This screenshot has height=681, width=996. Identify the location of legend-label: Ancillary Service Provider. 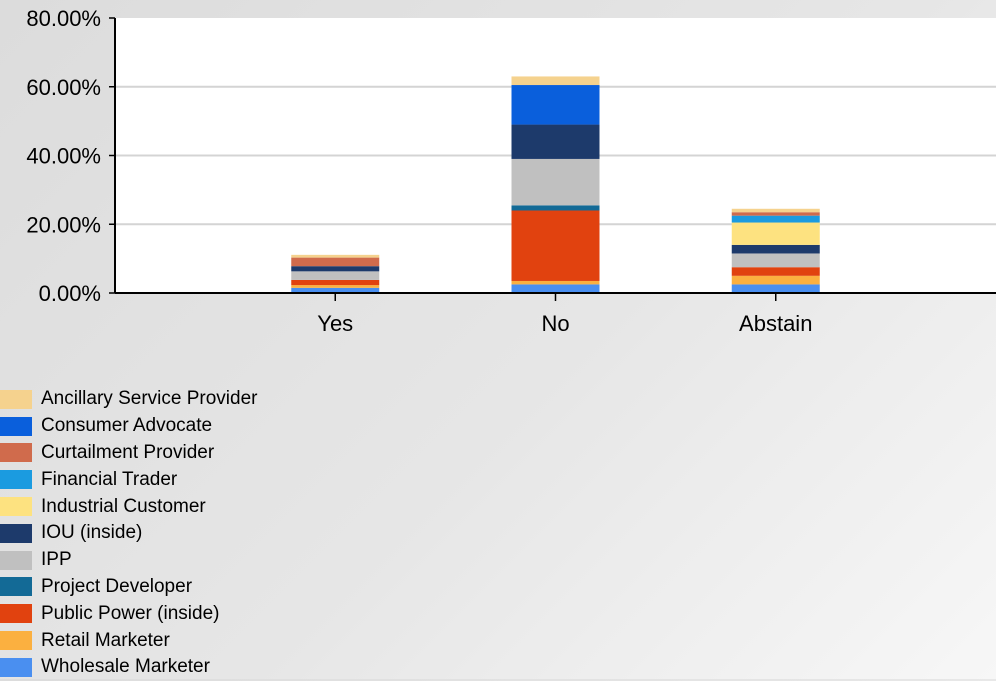
(149, 399).